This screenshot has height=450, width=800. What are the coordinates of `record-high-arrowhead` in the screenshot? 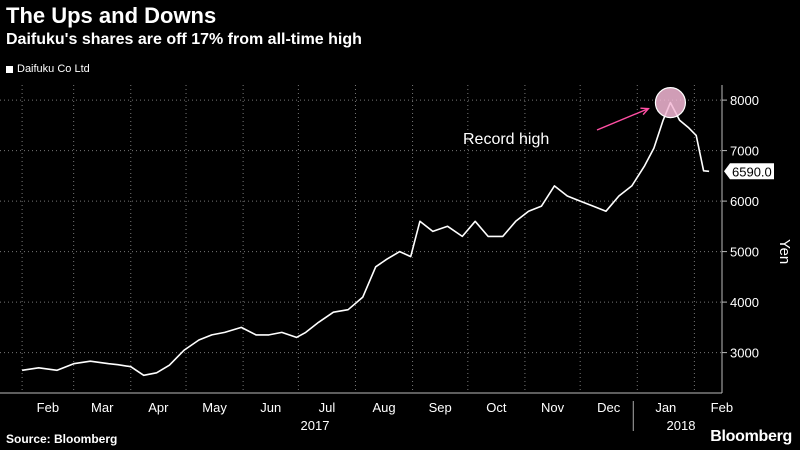 It's located at (645, 111).